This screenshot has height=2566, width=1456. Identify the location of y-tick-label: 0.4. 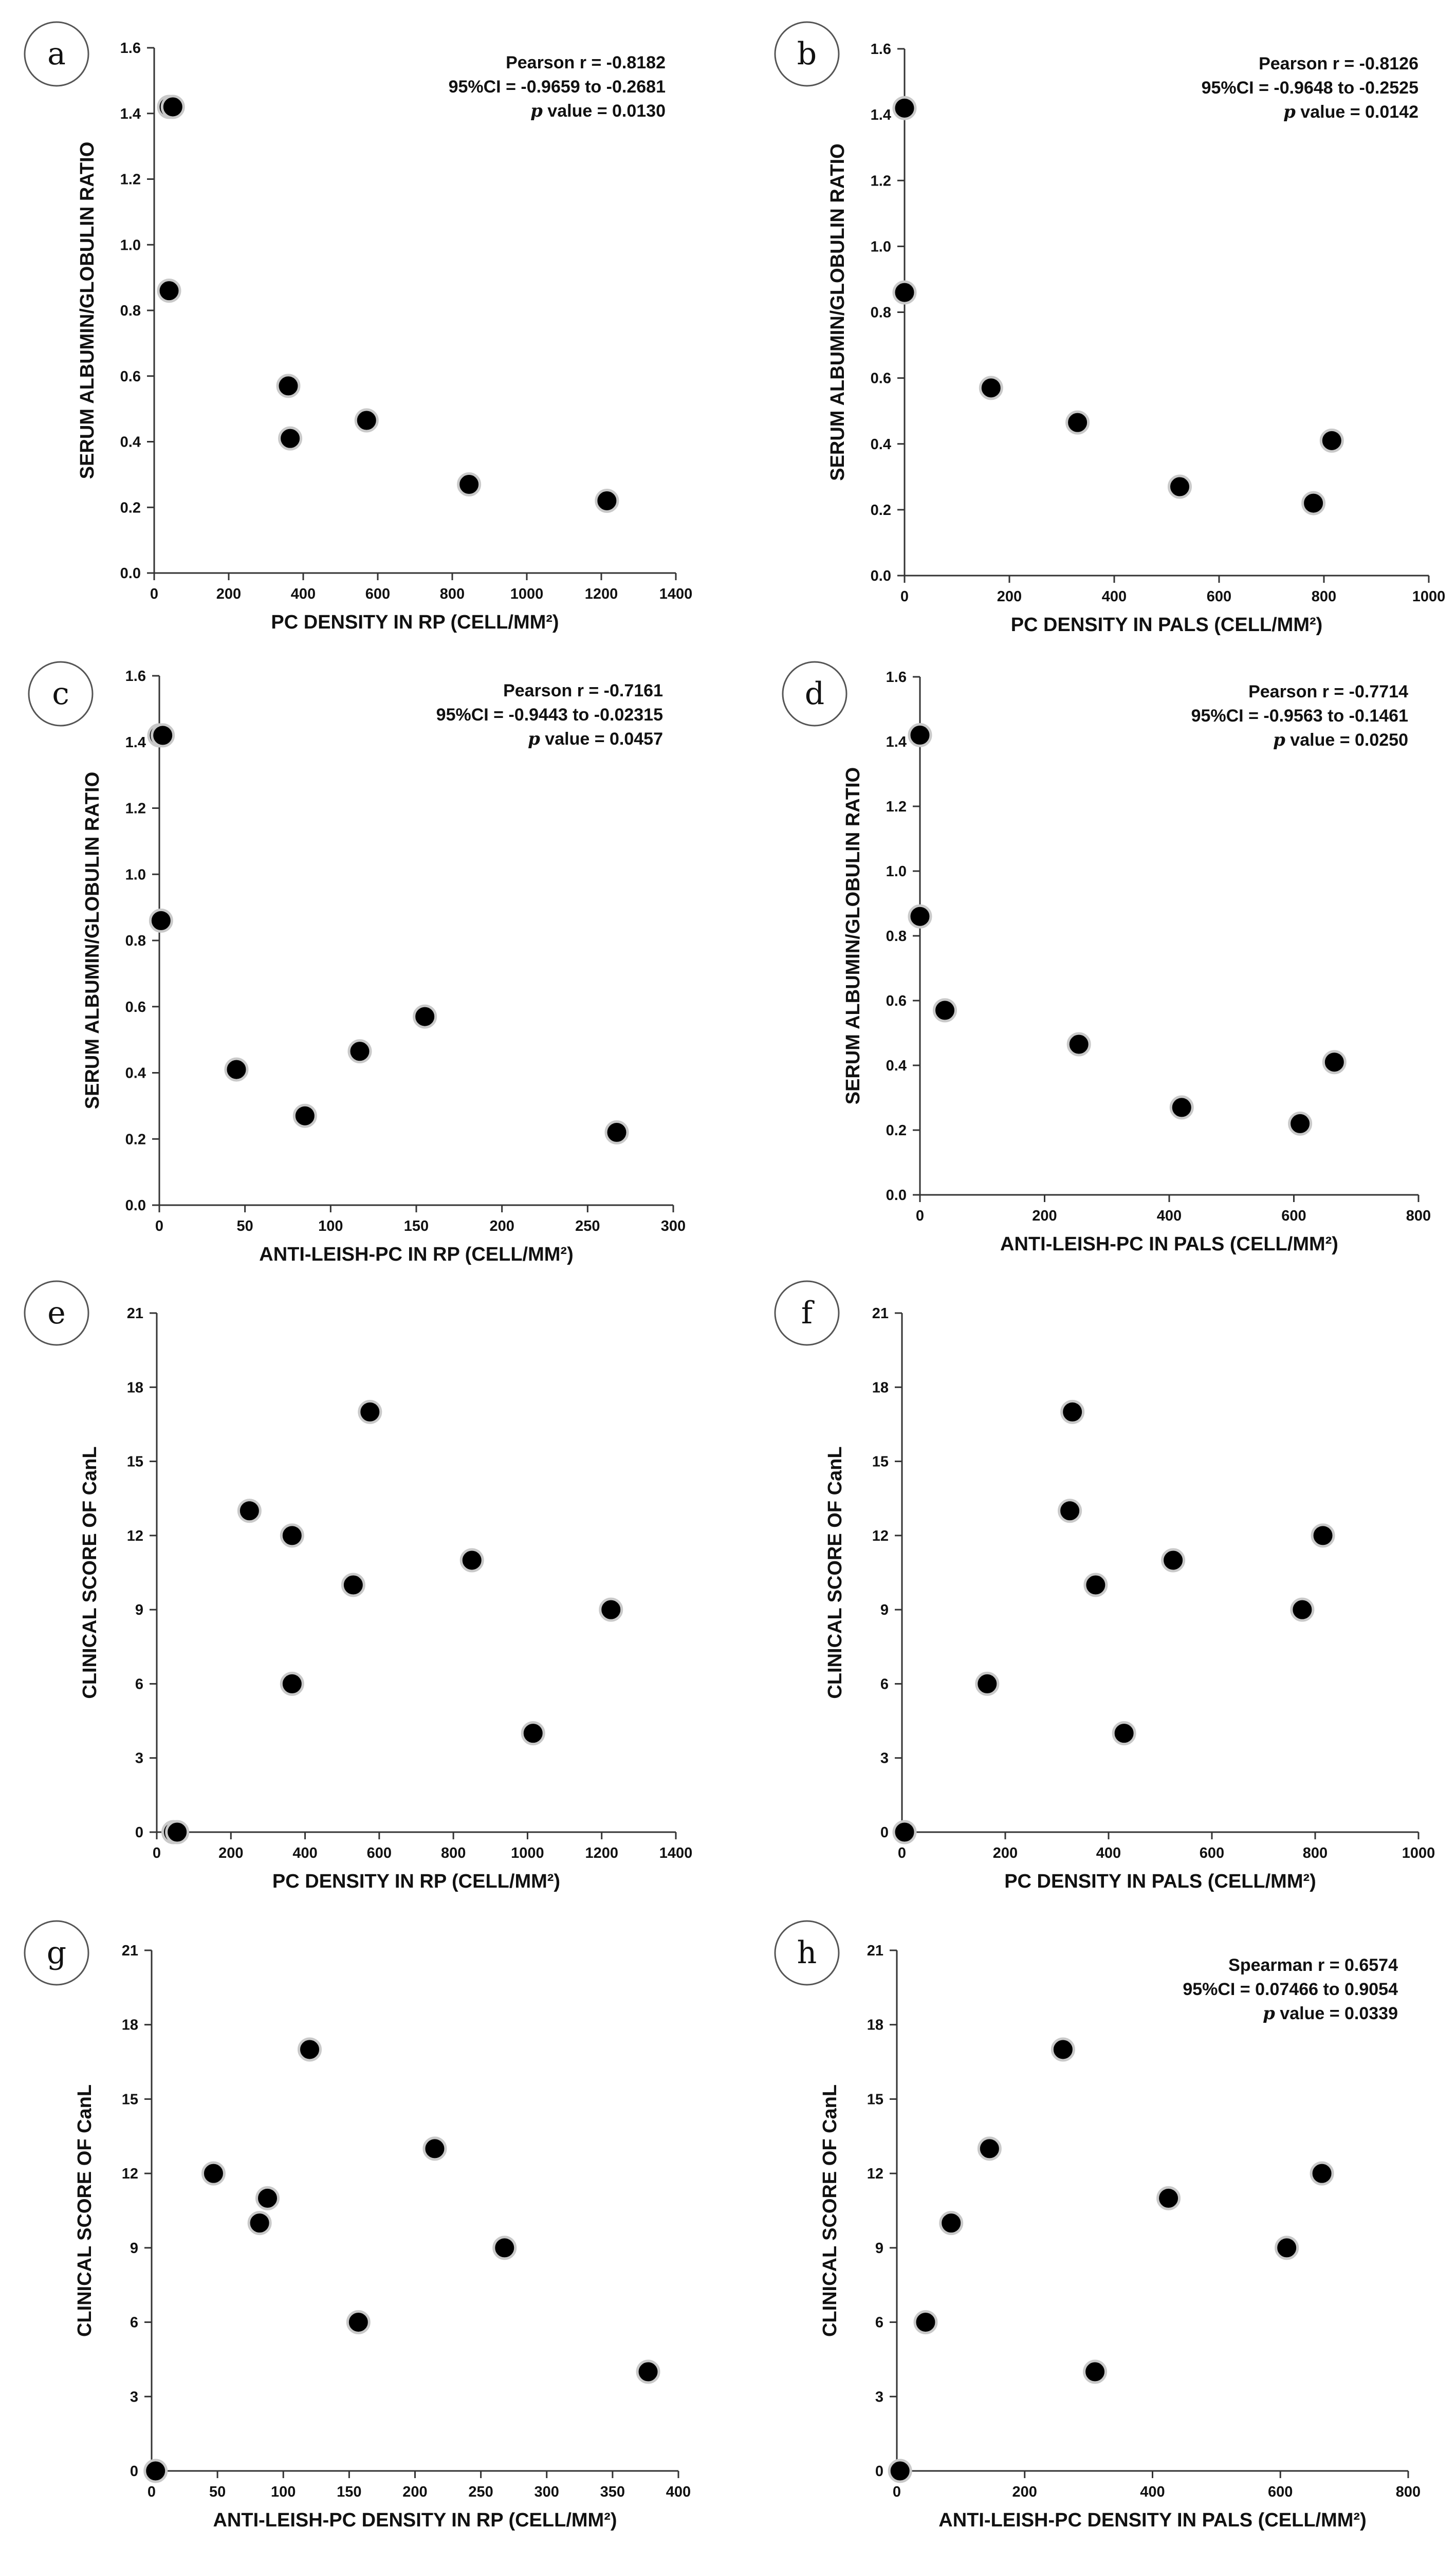
(135, 1073).